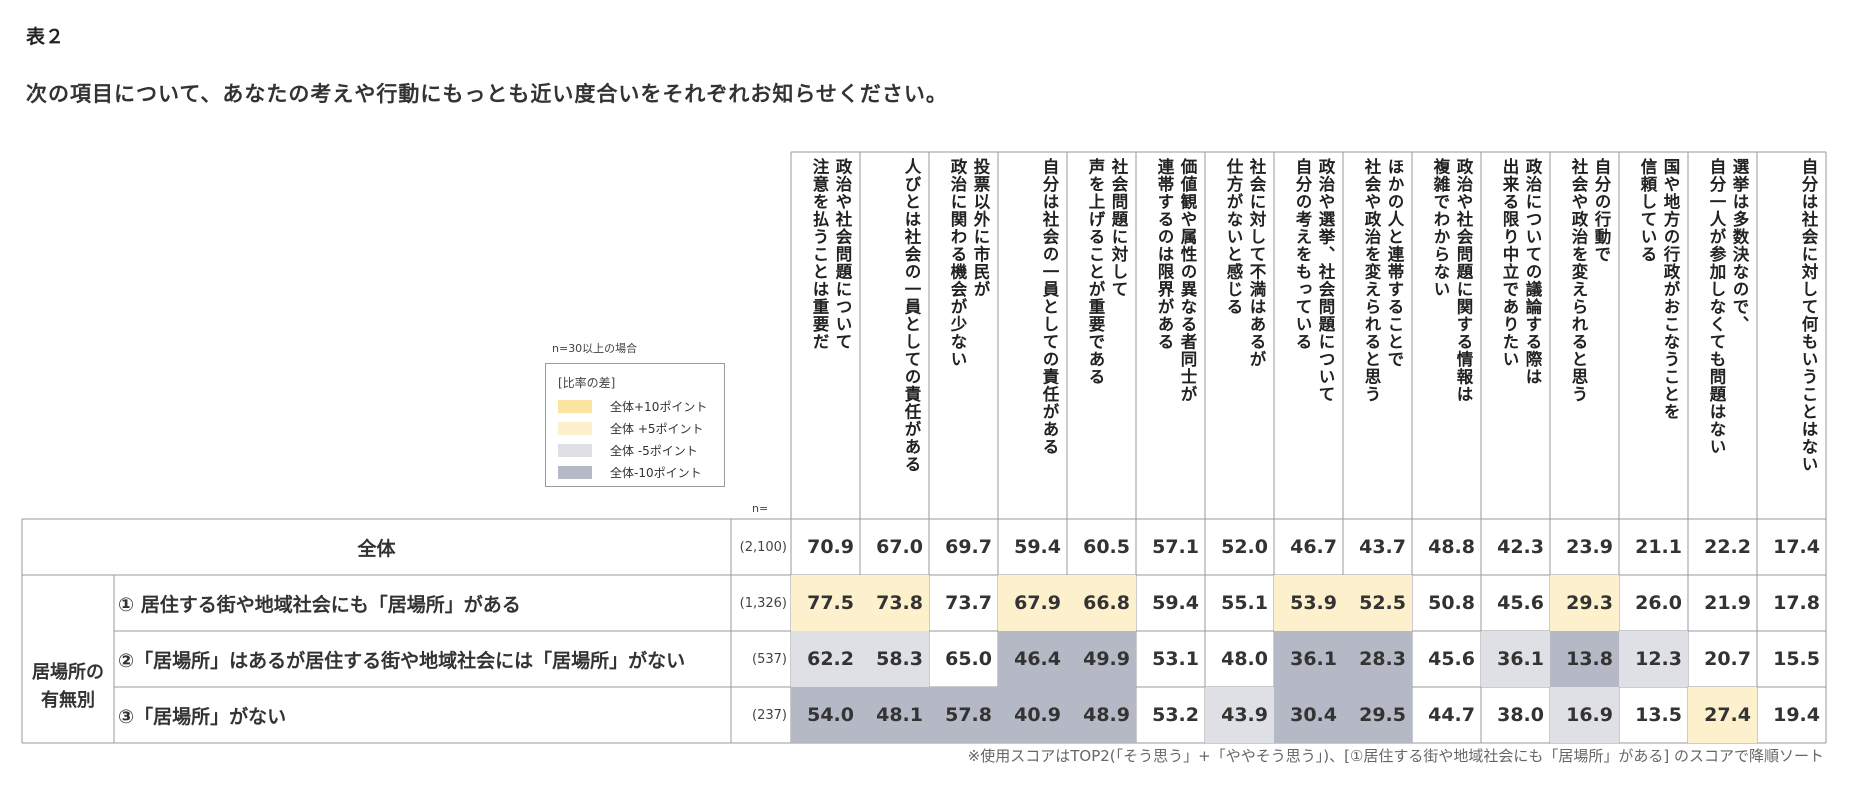  What do you see at coordinates (1451, 715) in the screenshot?
I see `table-cell: 44.7` at bounding box center [1451, 715].